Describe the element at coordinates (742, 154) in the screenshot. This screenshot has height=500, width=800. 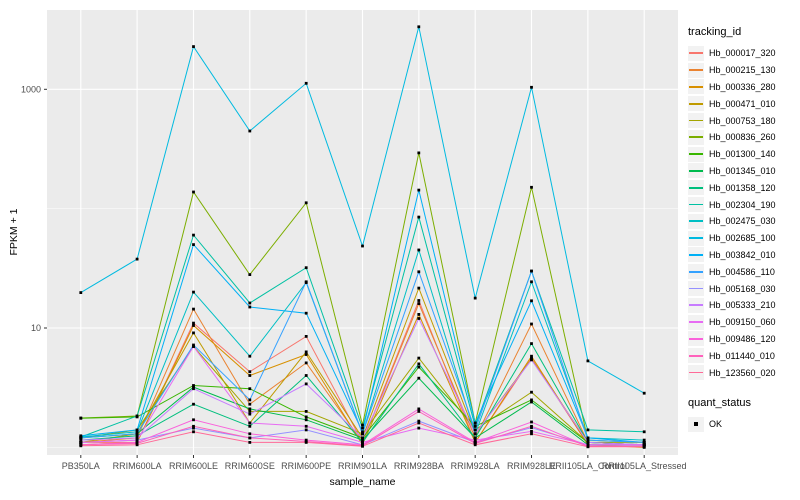
I see `legend-entry-label: Hb_001300_140` at that location.